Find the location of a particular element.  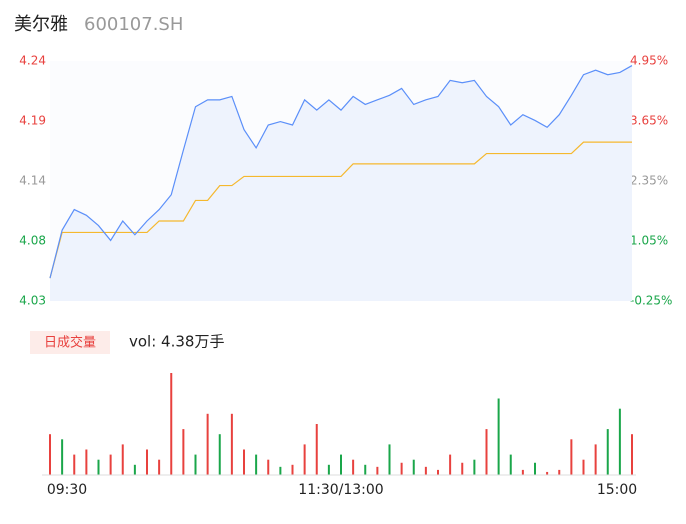

y-tick-label: 4.19 is located at coordinates (32, 121).